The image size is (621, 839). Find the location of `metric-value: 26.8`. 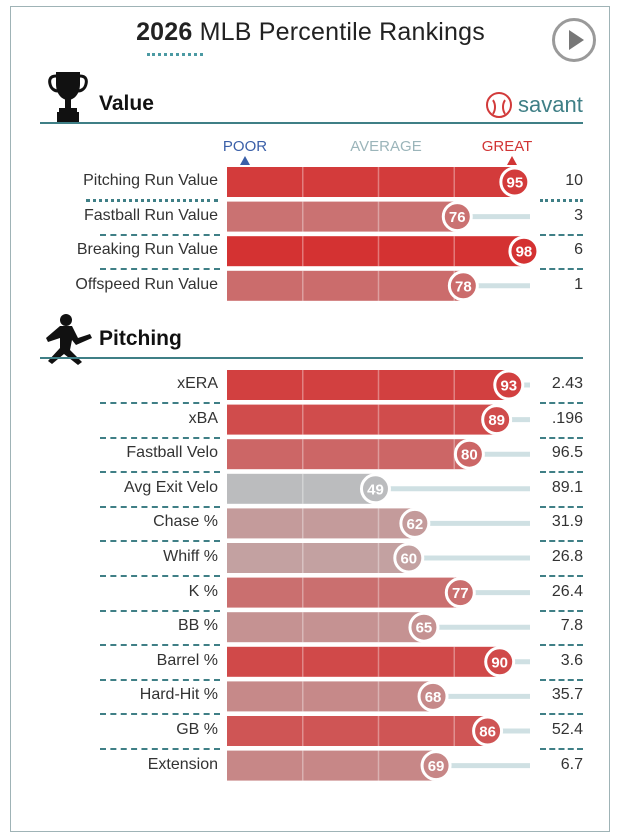

metric-value: 26.8 is located at coordinates (567, 556).